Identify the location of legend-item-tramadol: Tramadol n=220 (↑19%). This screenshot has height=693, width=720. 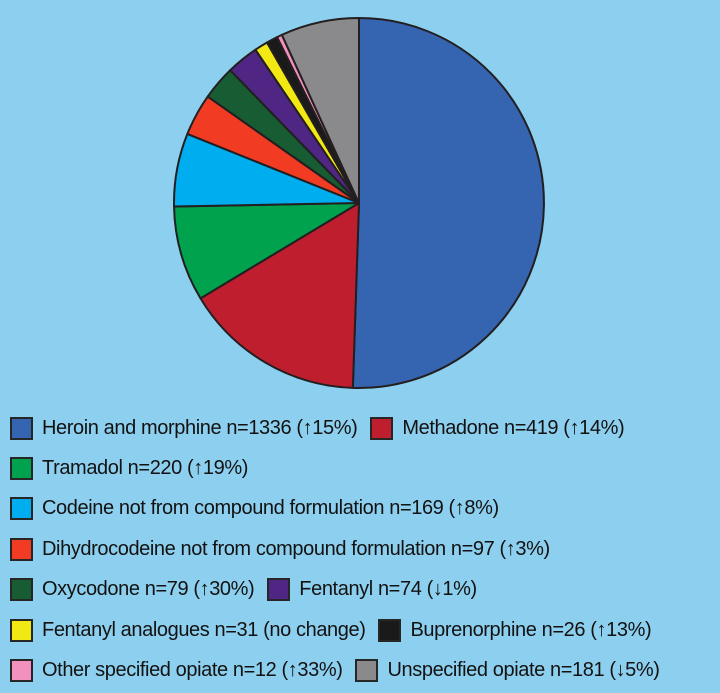
(129, 469).